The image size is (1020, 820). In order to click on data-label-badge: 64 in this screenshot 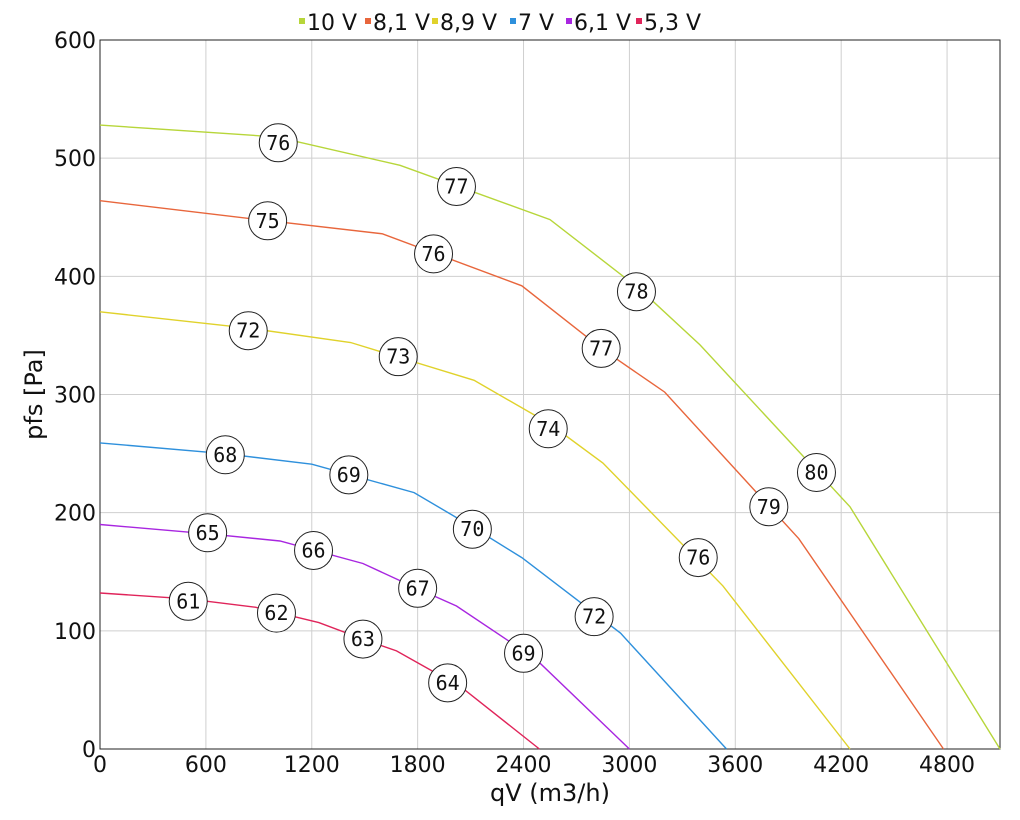, I will do `click(448, 683)`.